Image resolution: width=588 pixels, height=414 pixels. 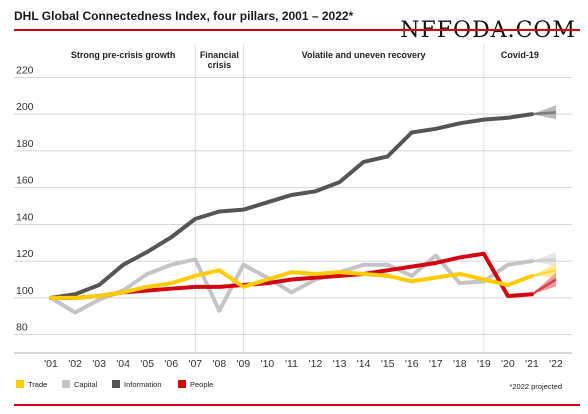 I want to click on x-tick-label: '15, so click(x=388, y=364).